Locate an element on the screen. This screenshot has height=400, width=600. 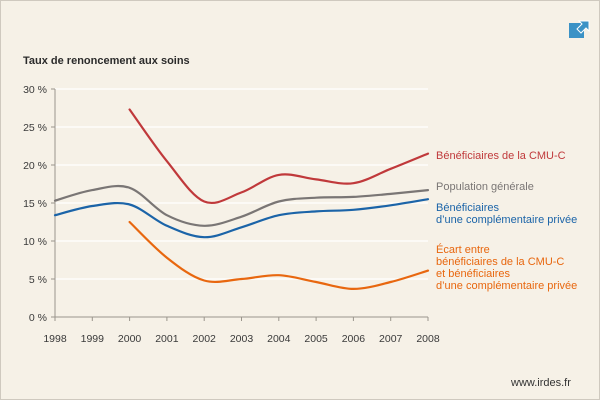
y-axis-ticks: 0 % 5 % 10 % 15 % 20 % 25 % 30 % is located at coordinates (39, 204).